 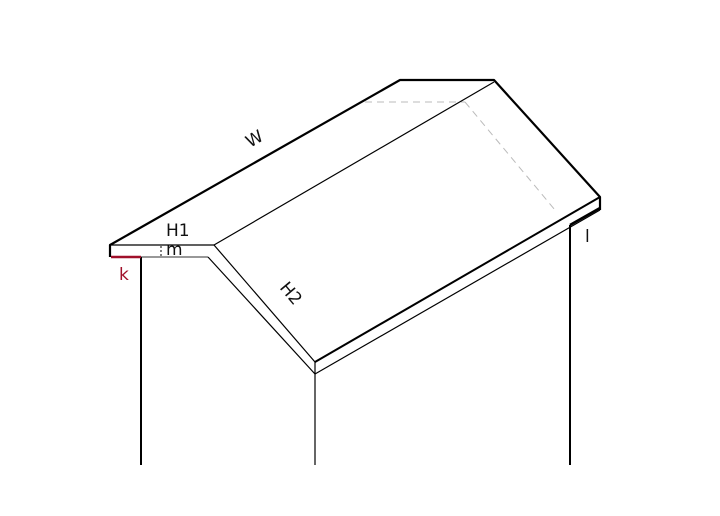 I want to click on right-eave-thick, so click(x=585, y=216).